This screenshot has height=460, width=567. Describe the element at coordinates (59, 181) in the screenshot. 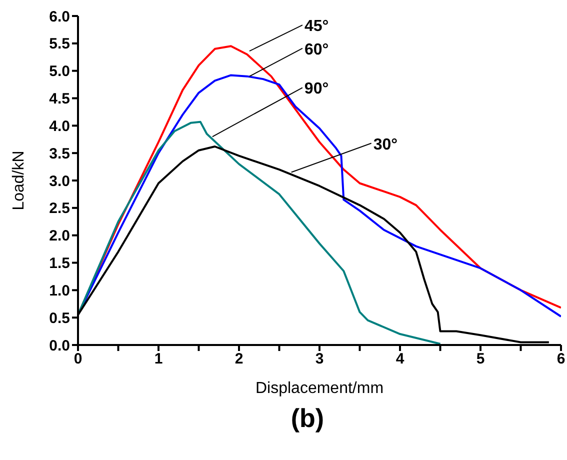

I see `y-tick-label: 3.0` at that location.